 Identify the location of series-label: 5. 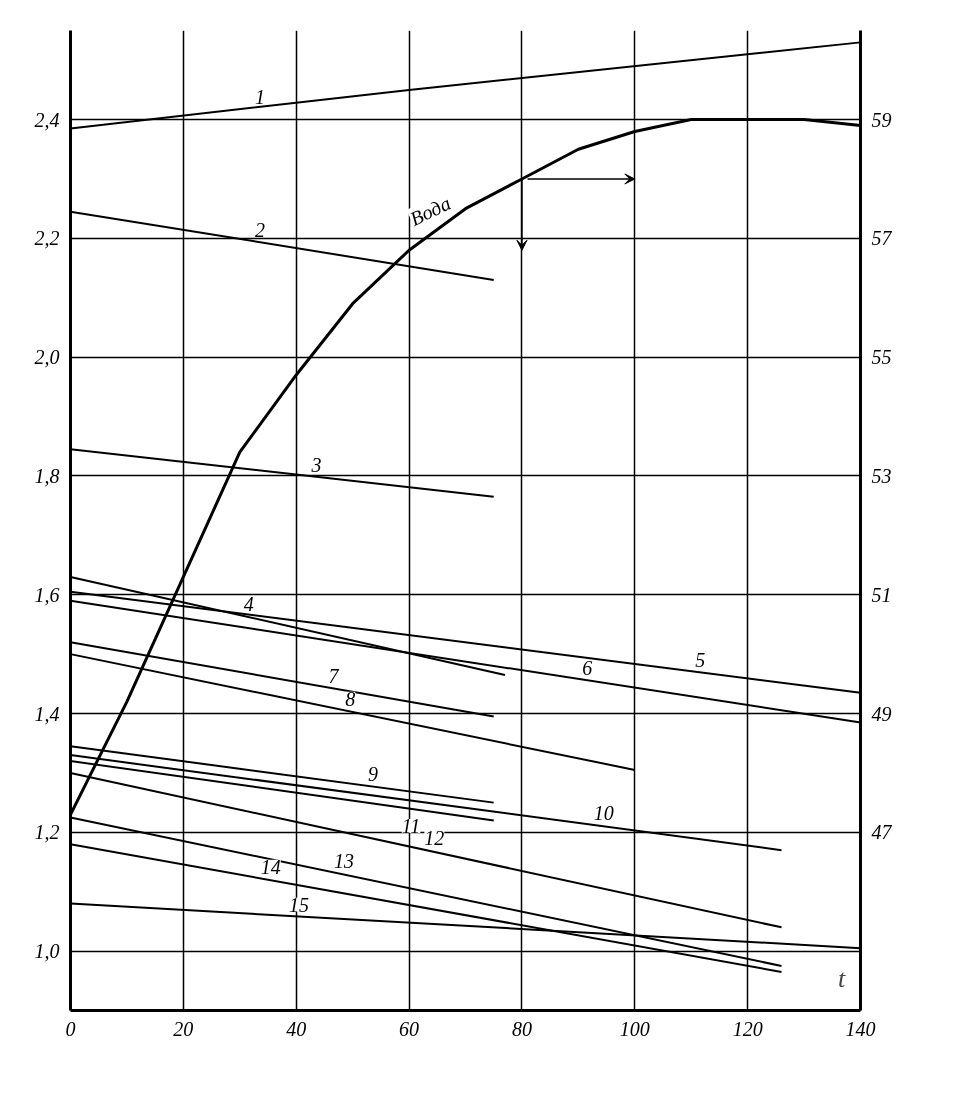
(700, 660).